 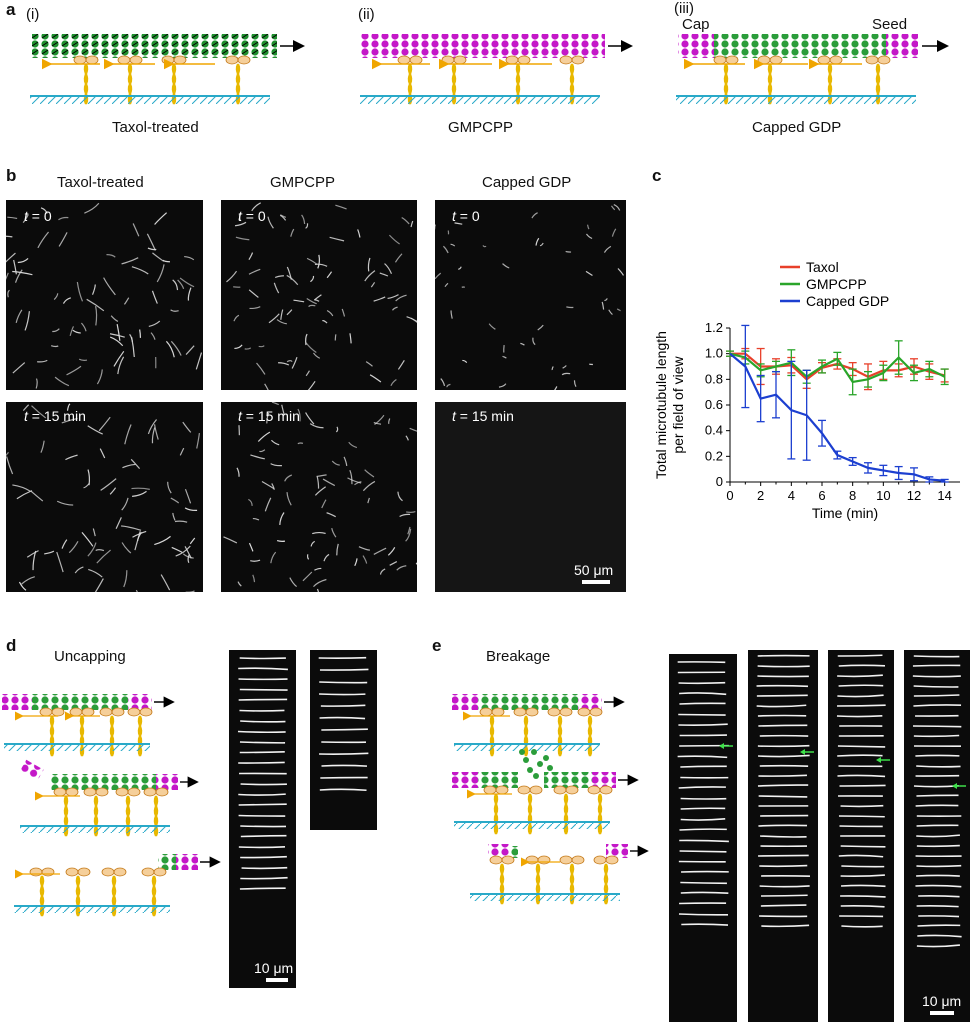 I want to click on caption-capped-gdp: Capped GDP, so click(x=797, y=127).